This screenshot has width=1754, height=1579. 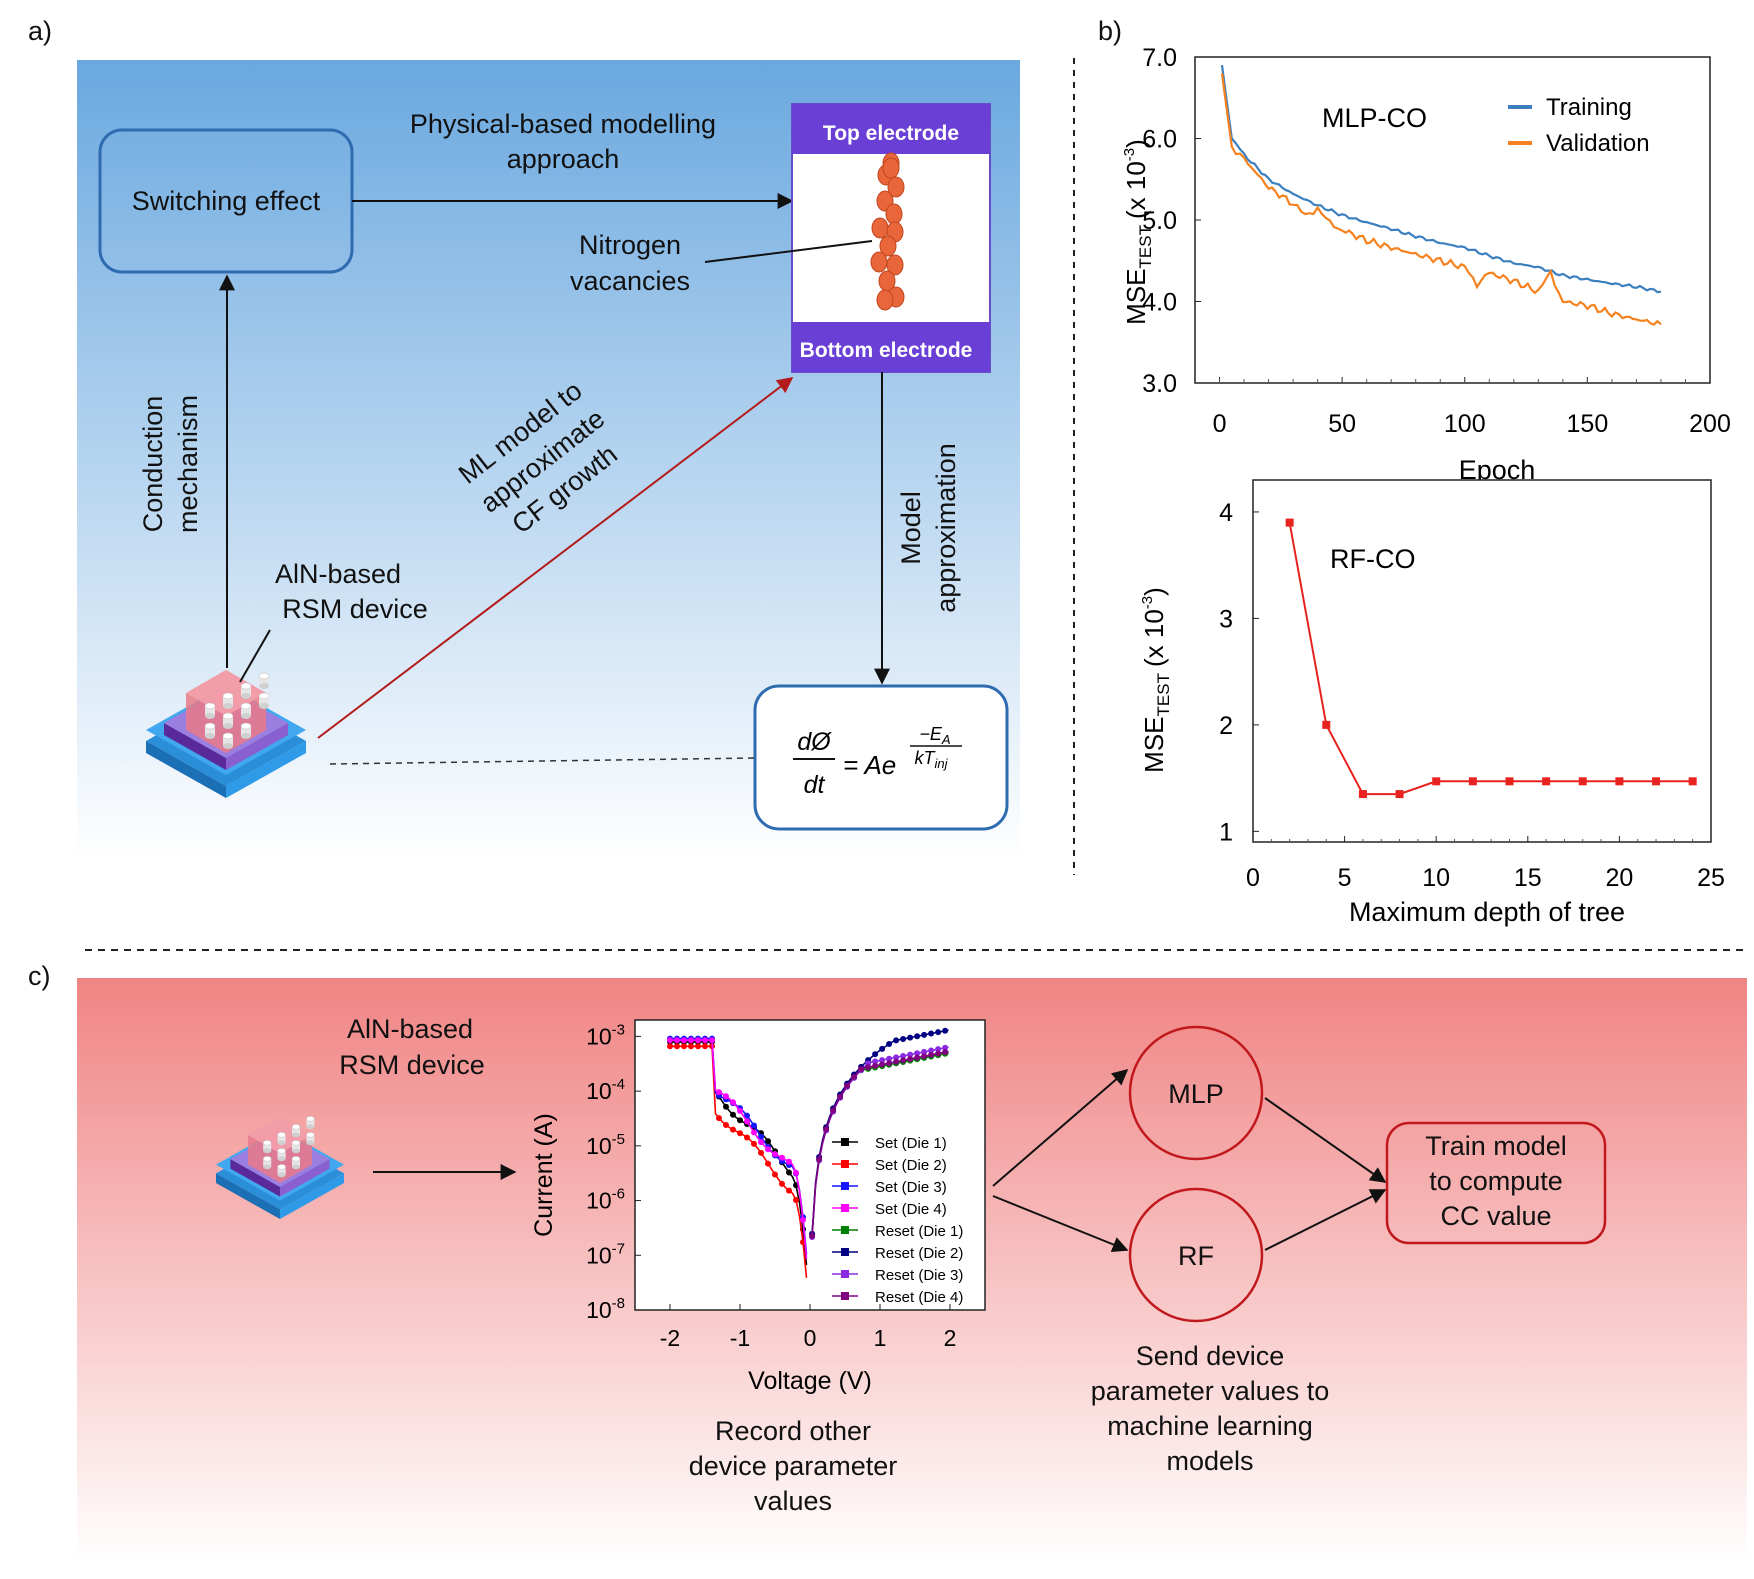 What do you see at coordinates (1589, 107) in the screenshot?
I see `legend-label-training: Training` at bounding box center [1589, 107].